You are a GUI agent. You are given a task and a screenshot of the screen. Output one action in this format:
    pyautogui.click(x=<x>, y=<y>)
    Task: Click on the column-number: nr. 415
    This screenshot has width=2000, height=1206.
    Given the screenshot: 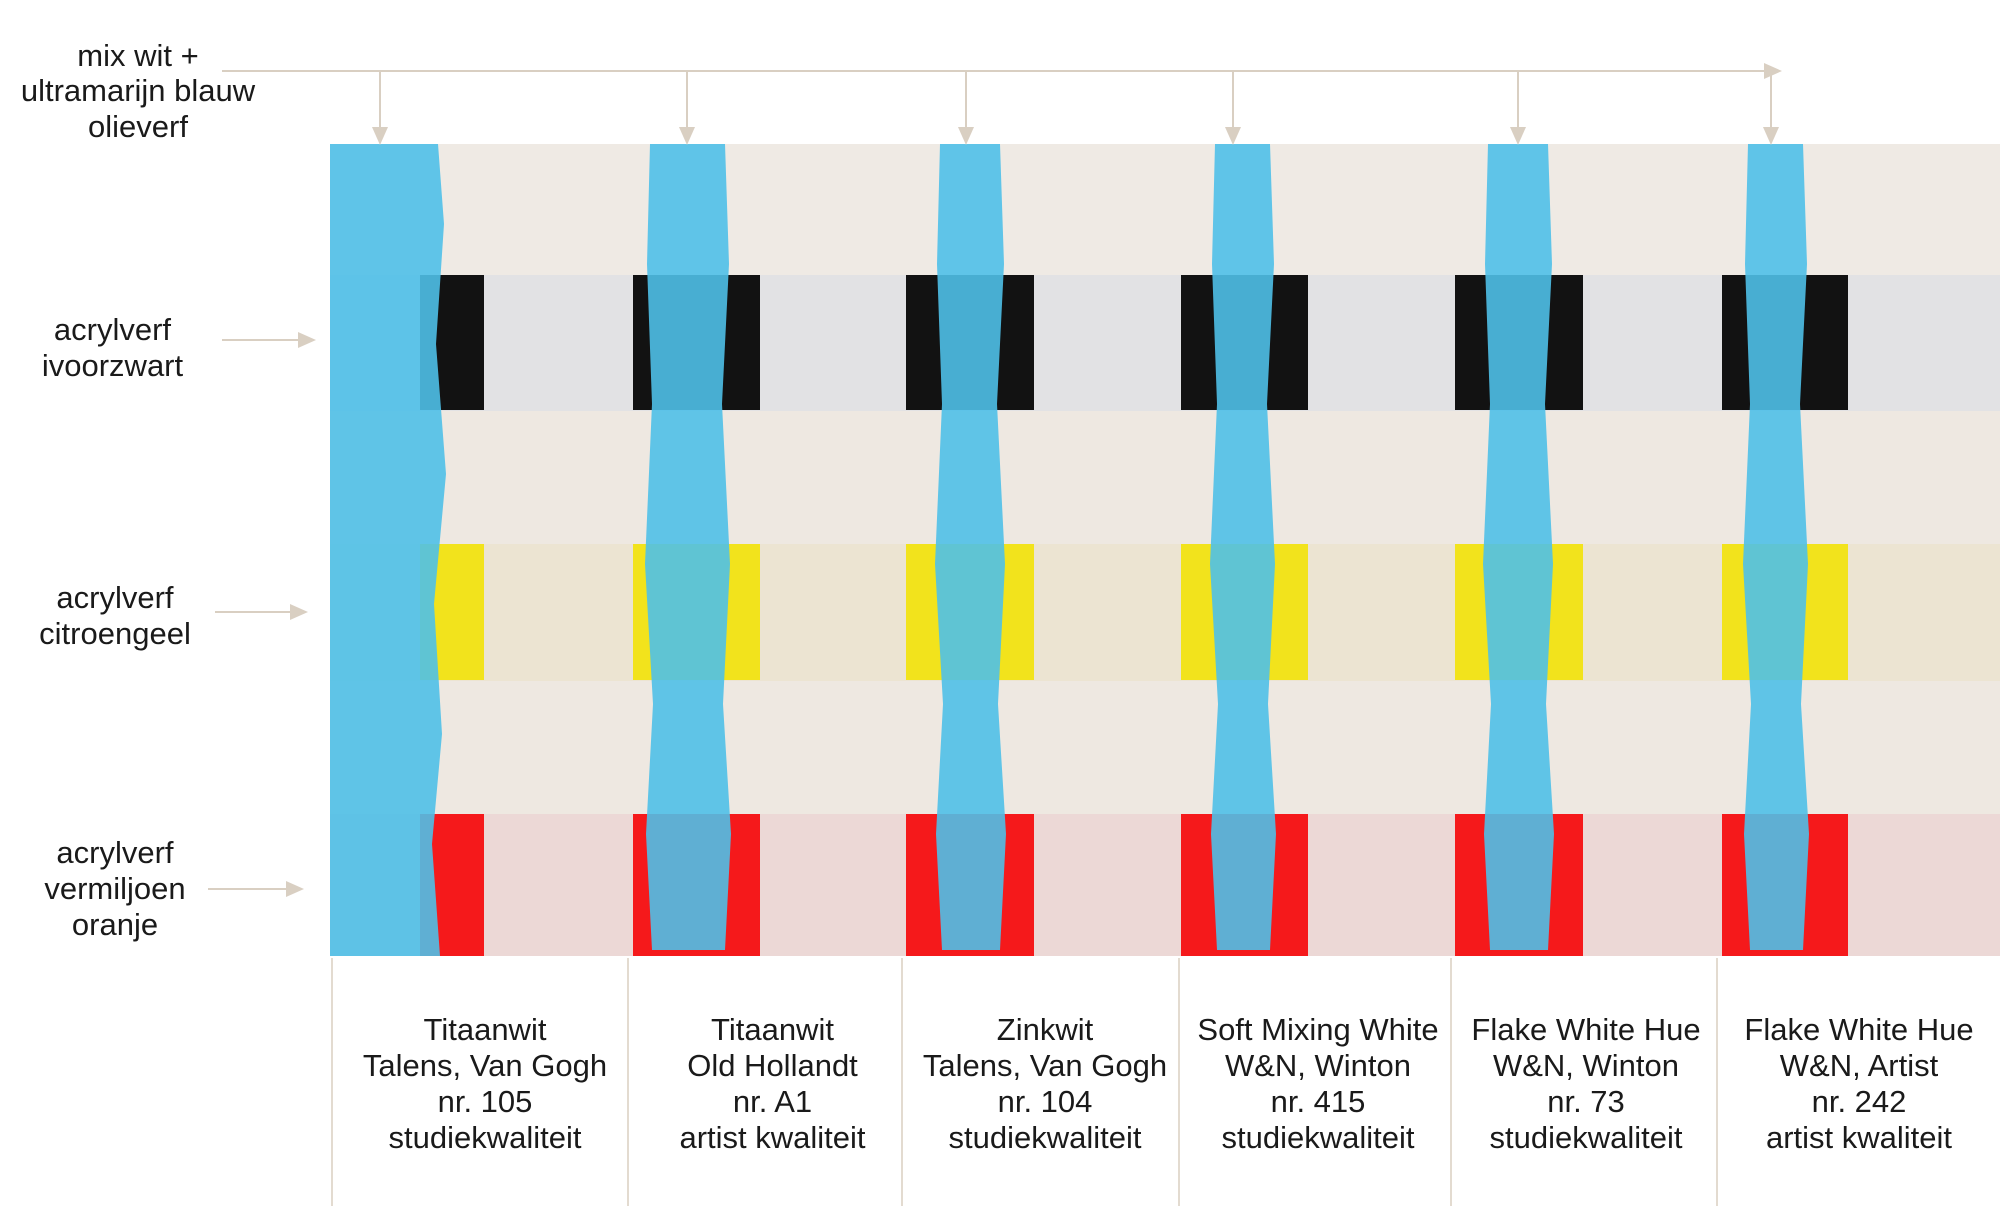 What is the action you would take?
    pyautogui.click(x=1318, y=1101)
    